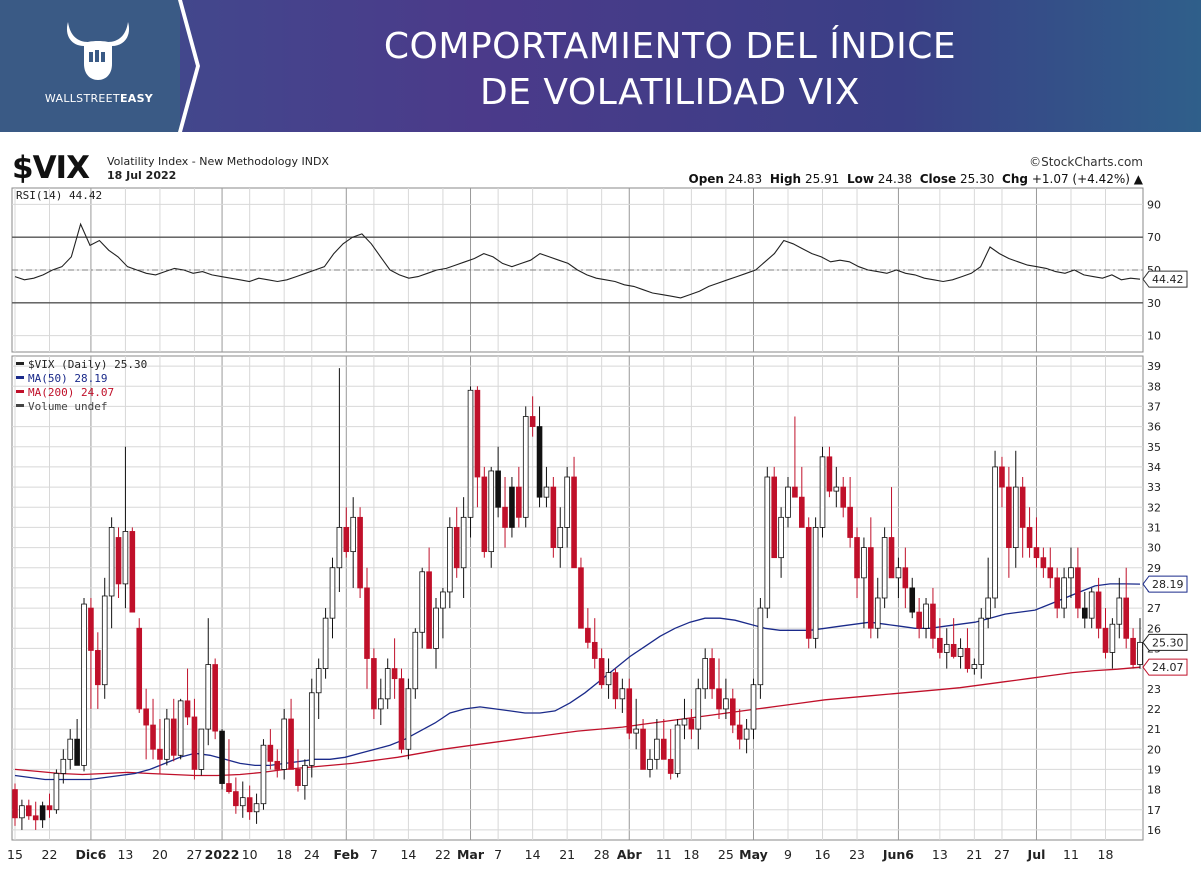 The image size is (1201, 875). What do you see at coordinates (602, 854) in the screenshot?
I see `x-tick-label: 28` at bounding box center [602, 854].